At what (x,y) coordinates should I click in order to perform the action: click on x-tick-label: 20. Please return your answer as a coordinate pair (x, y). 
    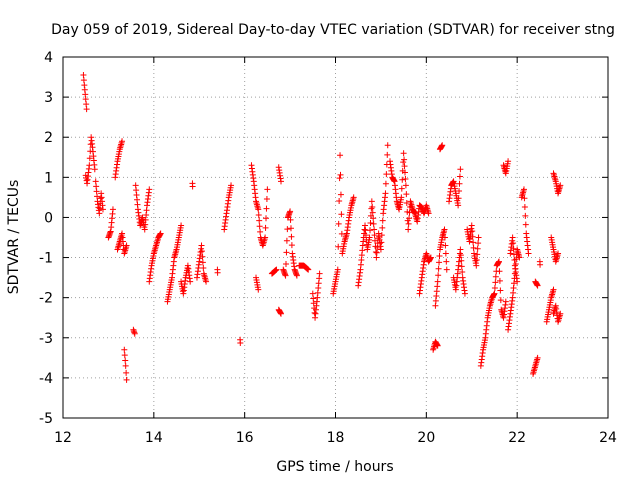
    Looking at the image, I should click on (426, 438).